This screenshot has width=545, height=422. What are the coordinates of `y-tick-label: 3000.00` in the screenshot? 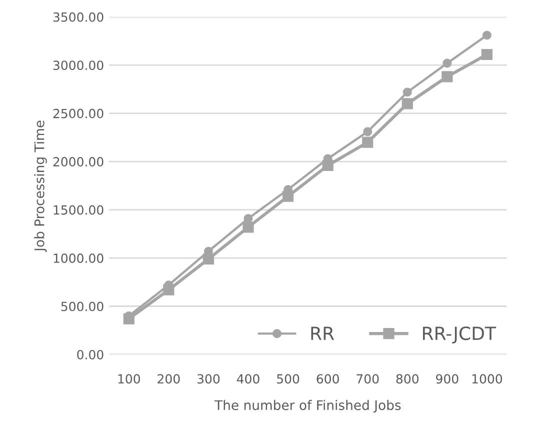 It's located at (78, 65).